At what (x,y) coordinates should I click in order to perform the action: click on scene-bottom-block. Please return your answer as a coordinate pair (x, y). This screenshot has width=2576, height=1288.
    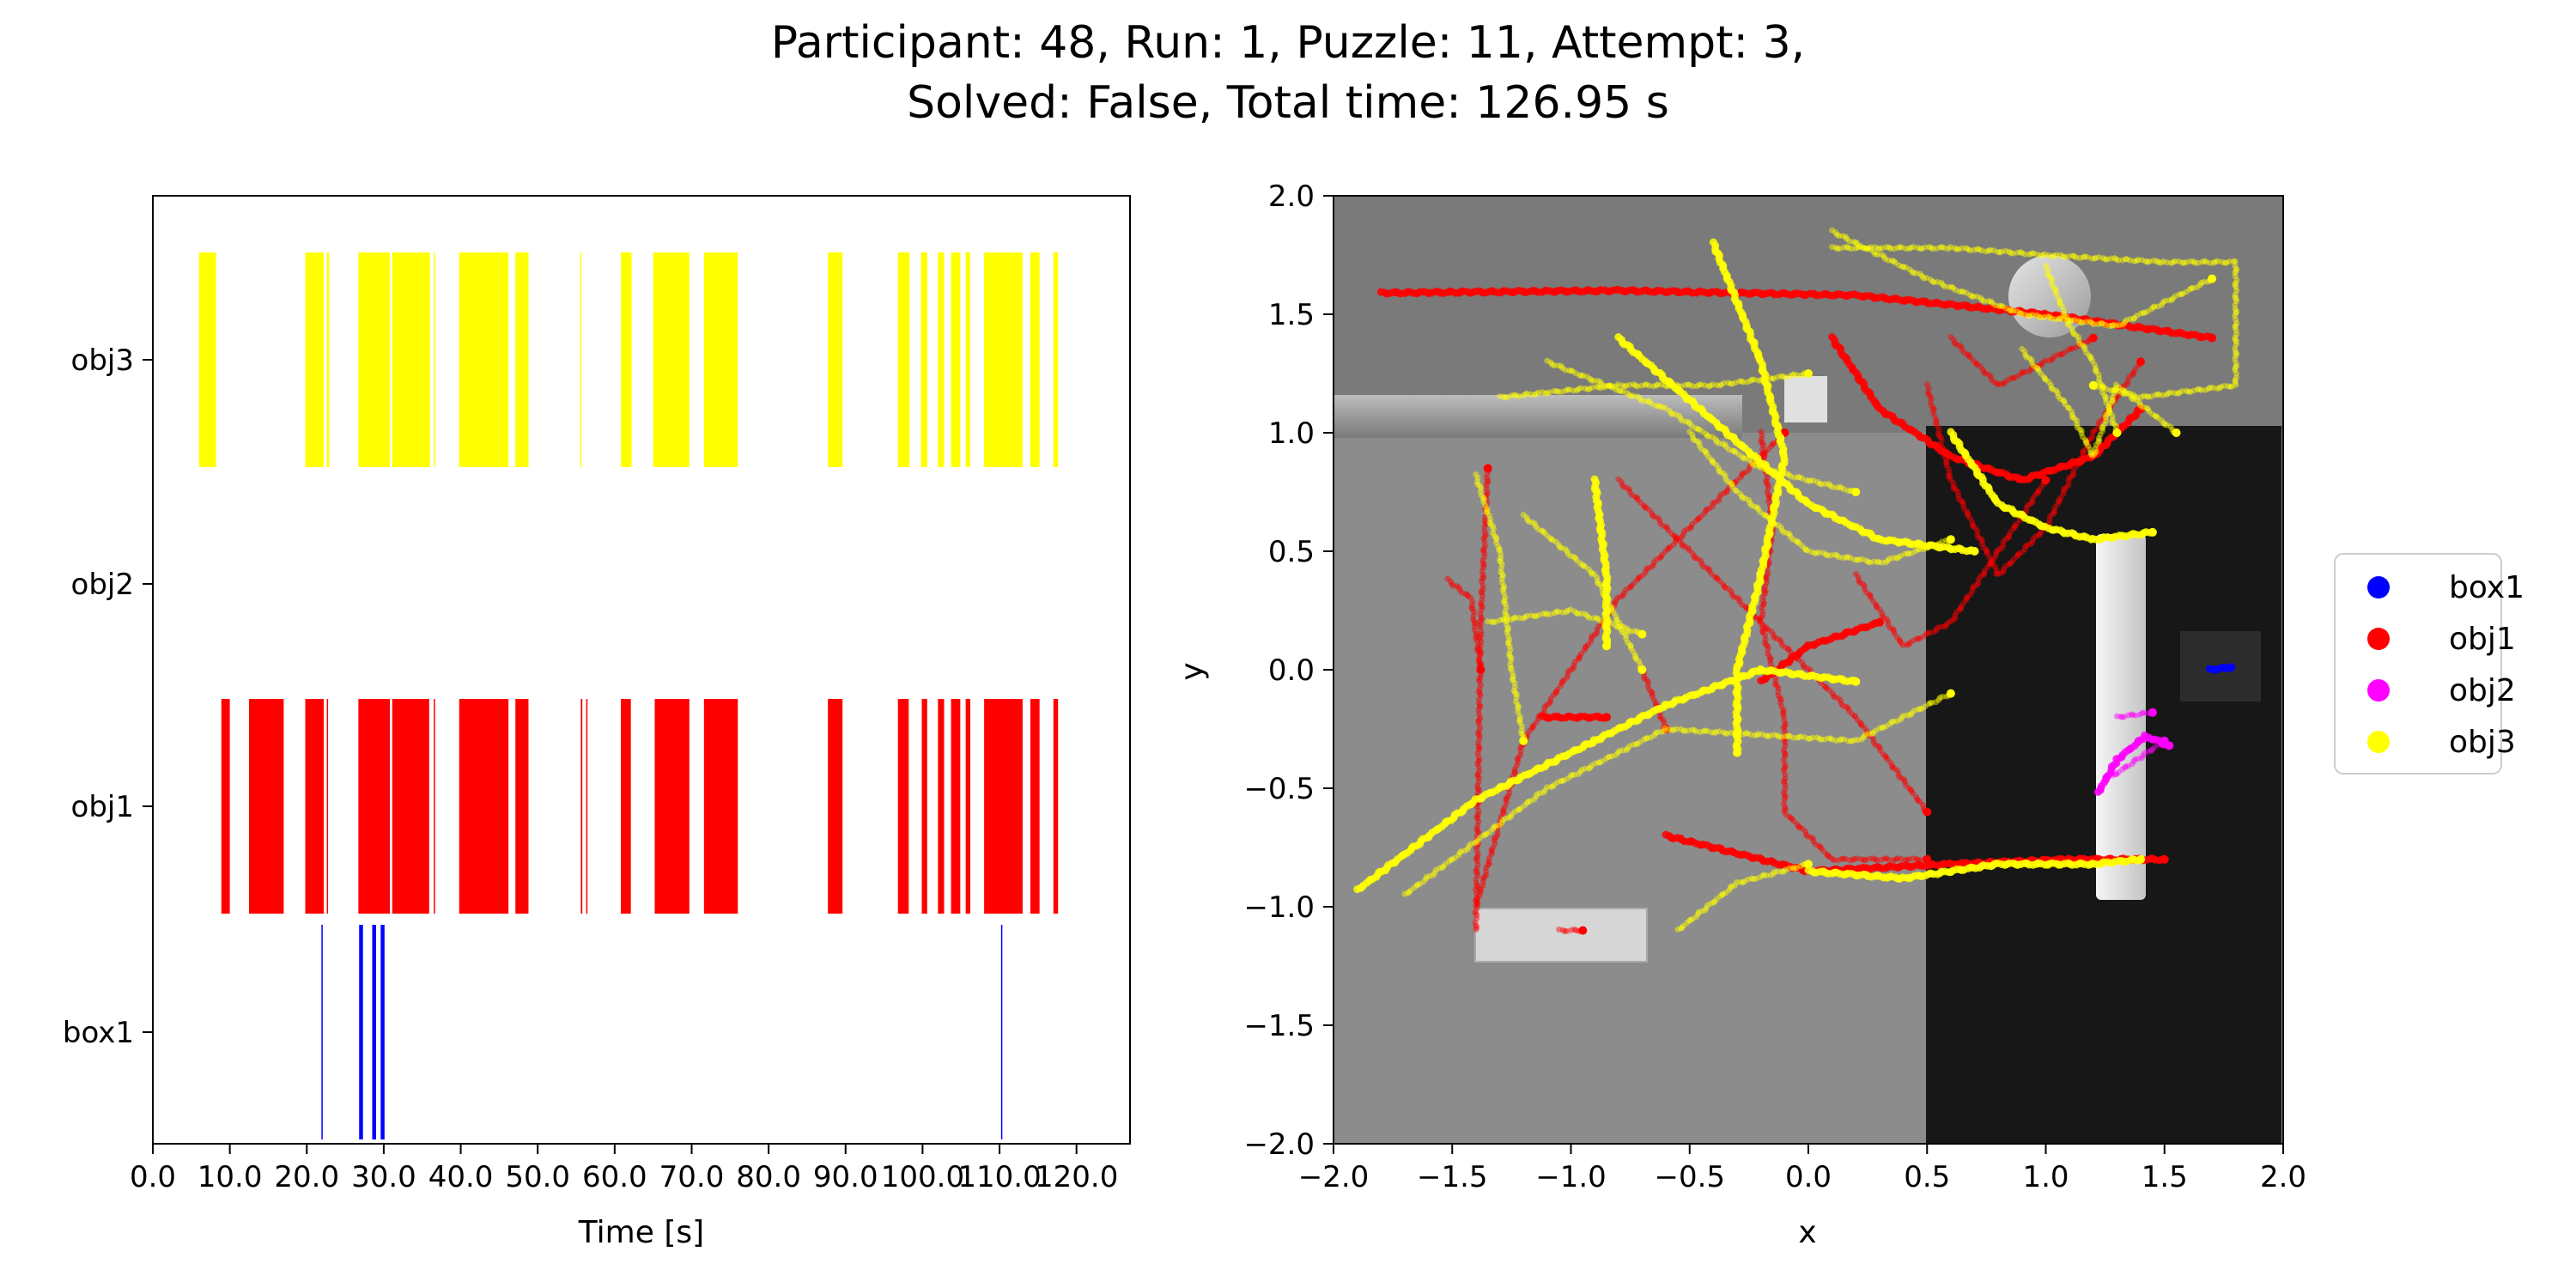
    Looking at the image, I should click on (1561, 936).